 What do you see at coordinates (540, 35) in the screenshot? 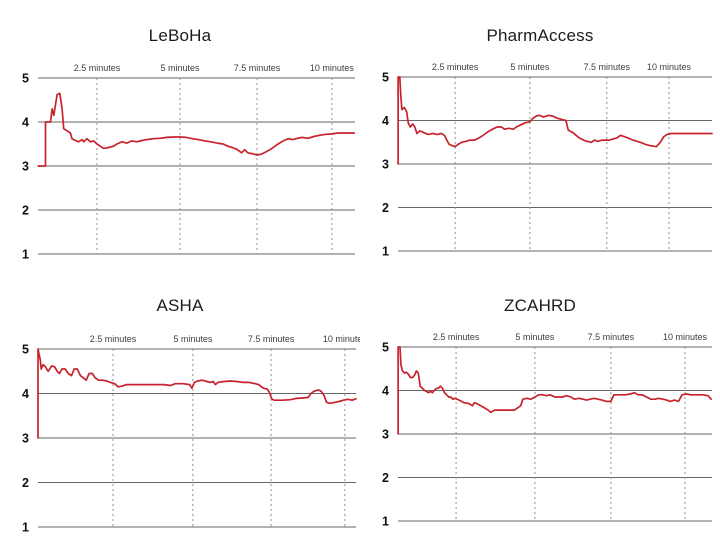
I see `chart-title-pharmaccess: PharmAccess` at bounding box center [540, 35].